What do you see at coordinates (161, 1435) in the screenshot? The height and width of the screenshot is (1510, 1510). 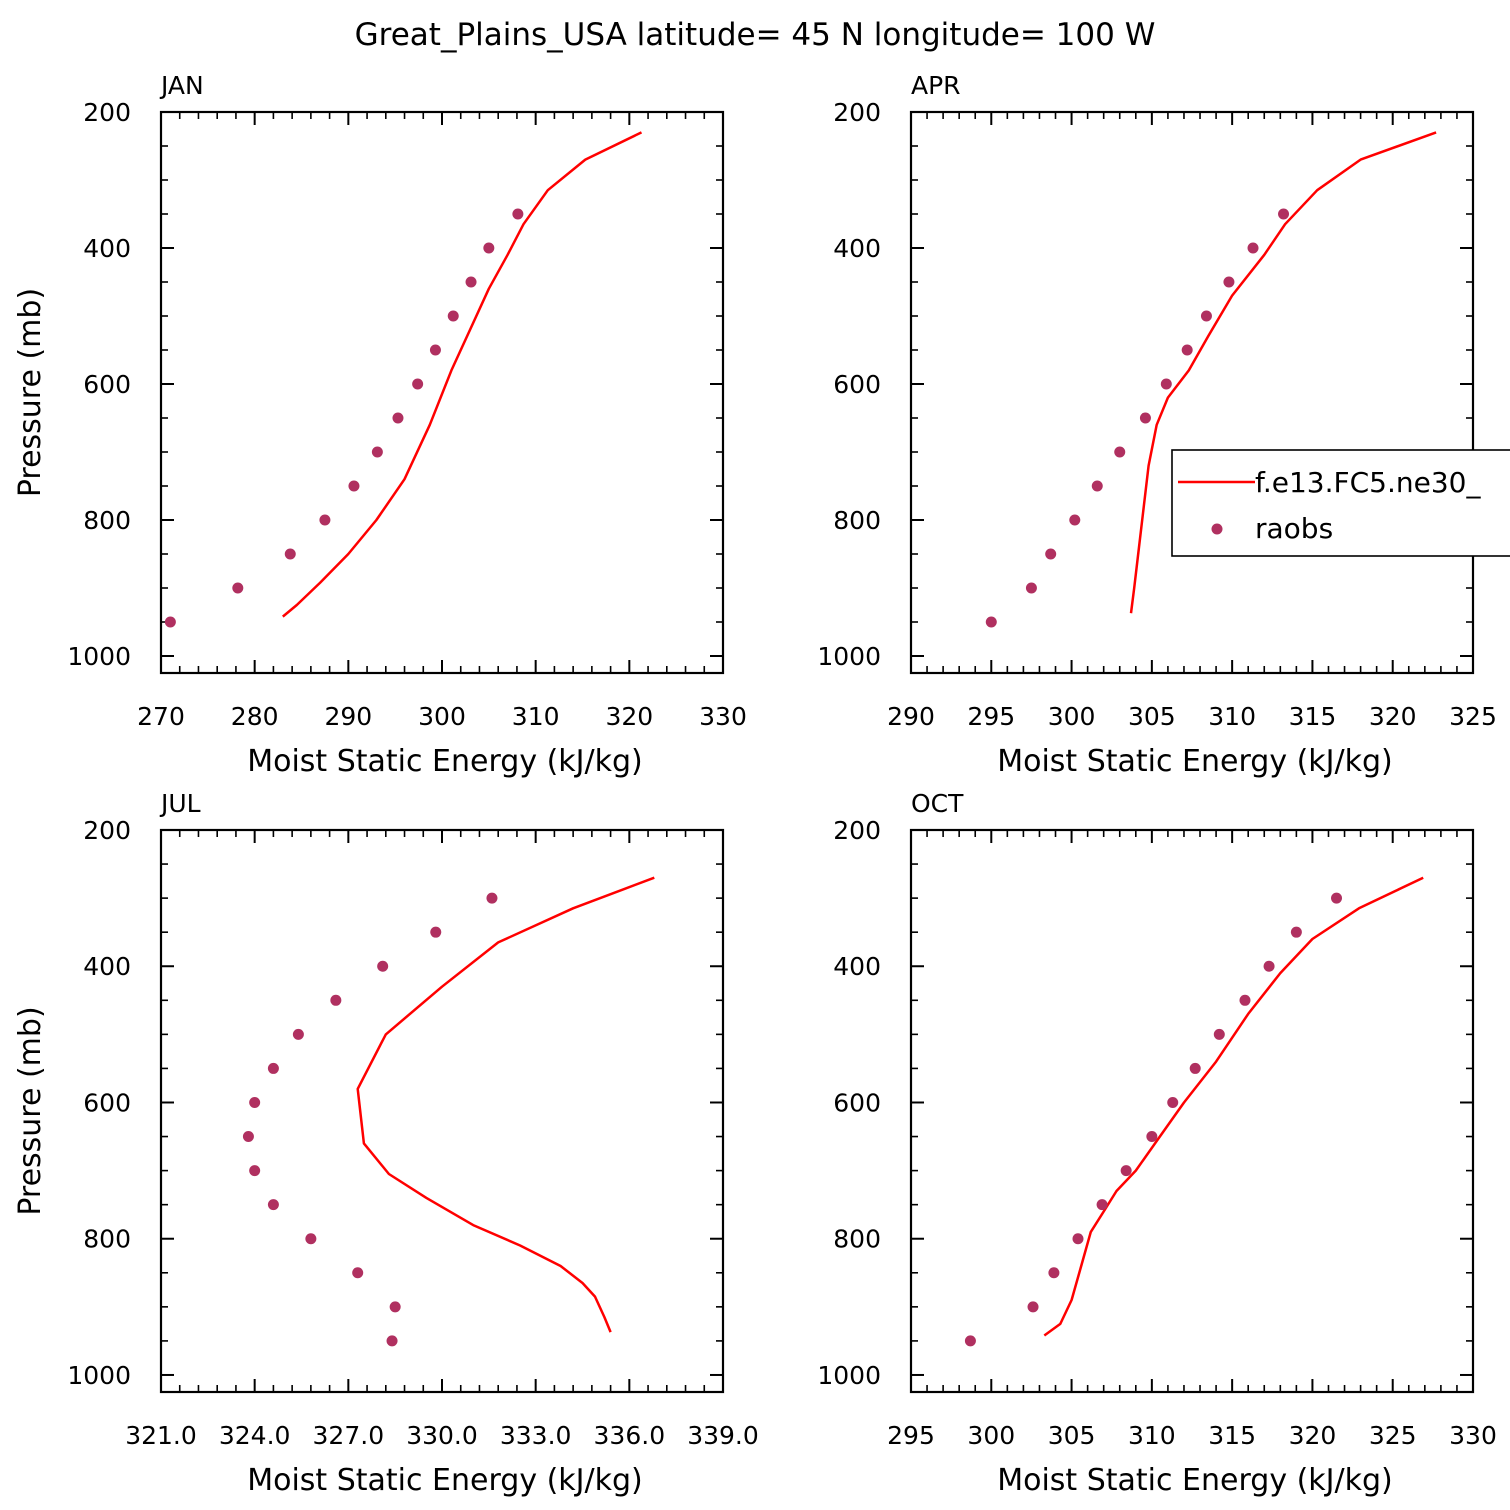 I see `x-tick-label: 321.0` at bounding box center [161, 1435].